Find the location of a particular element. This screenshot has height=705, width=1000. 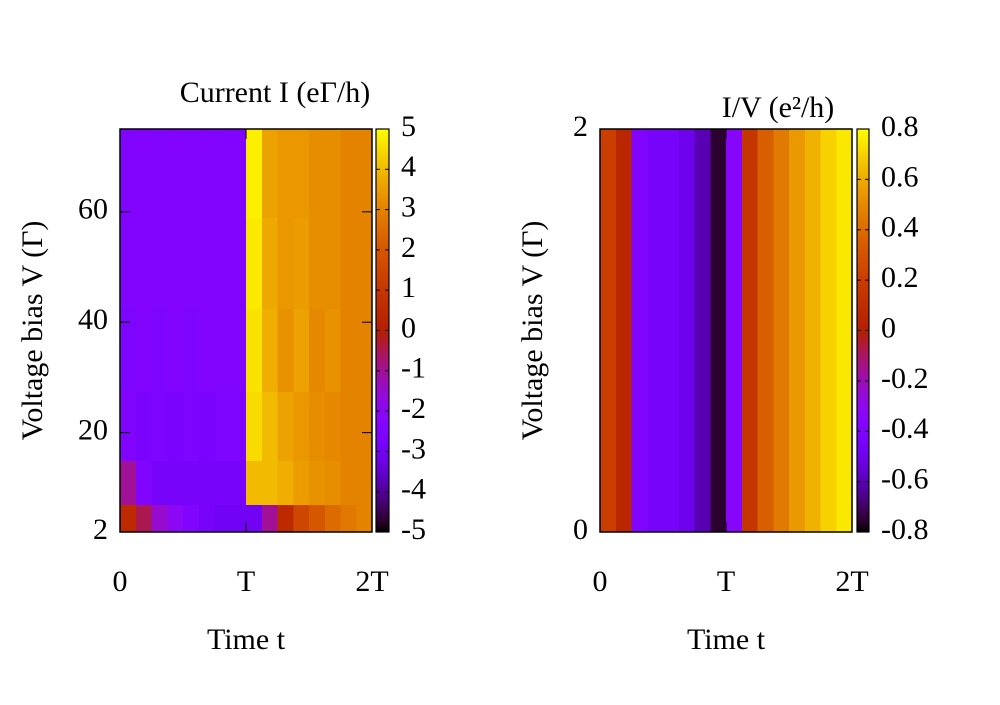

x-axis-label: Time t is located at coordinates (726, 639).